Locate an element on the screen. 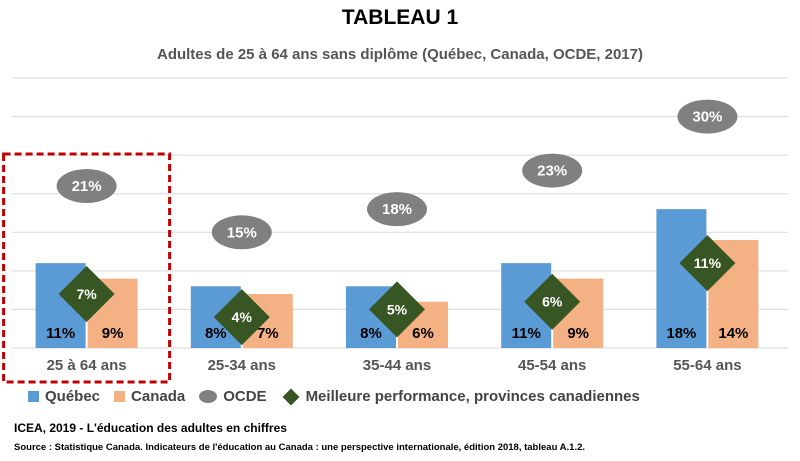 This screenshot has height=461, width=800. x-tick-label: 55-64 ans is located at coordinates (707, 365).